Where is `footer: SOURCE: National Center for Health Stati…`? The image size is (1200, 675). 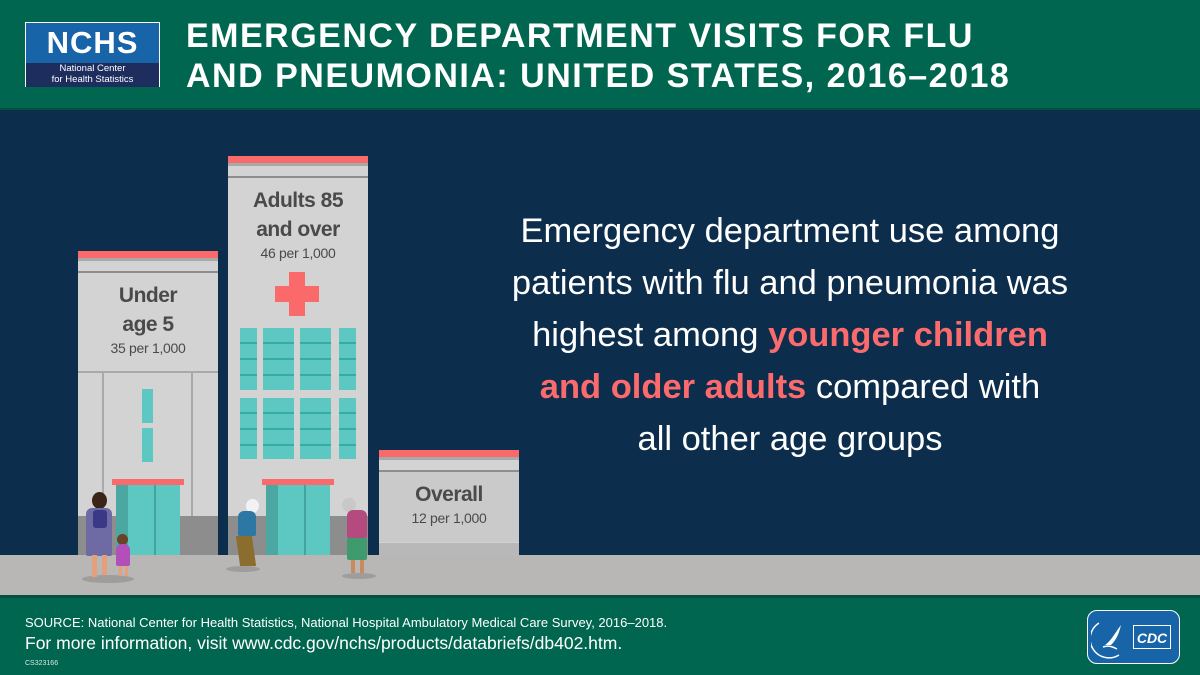 footer: SOURCE: National Center for Health Stati… is located at coordinates (600, 635).